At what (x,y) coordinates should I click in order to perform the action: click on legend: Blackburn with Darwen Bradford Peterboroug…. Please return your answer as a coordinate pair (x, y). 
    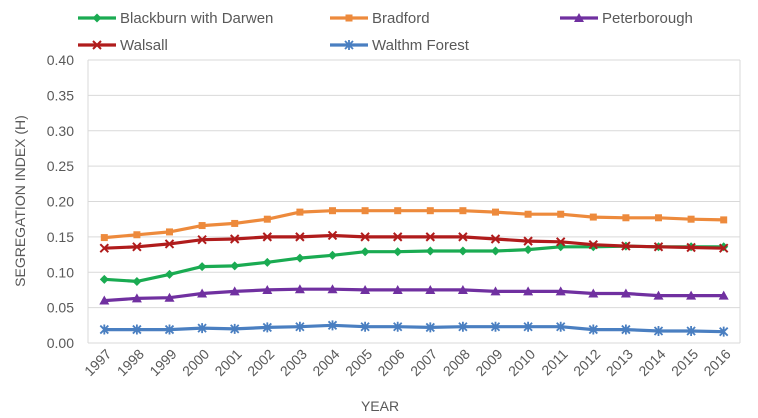
    Looking at the image, I should click on (385, 32).